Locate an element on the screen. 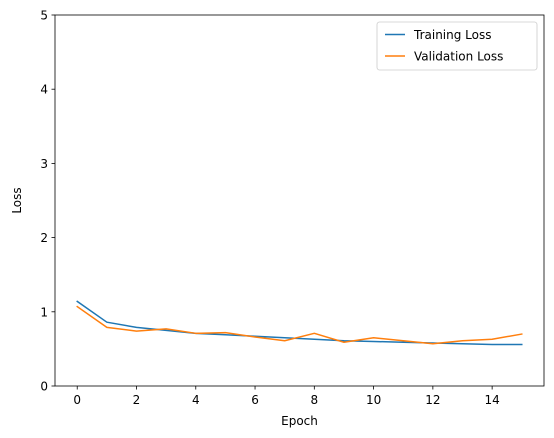  y-tick-label: 3 is located at coordinates (44, 164).